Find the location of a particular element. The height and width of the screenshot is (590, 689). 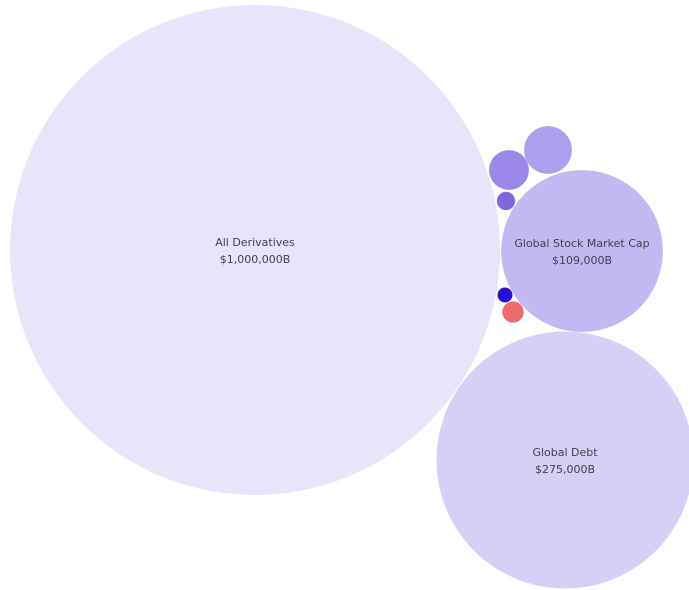

bubble-value-label: $275,000B is located at coordinates (565, 469).